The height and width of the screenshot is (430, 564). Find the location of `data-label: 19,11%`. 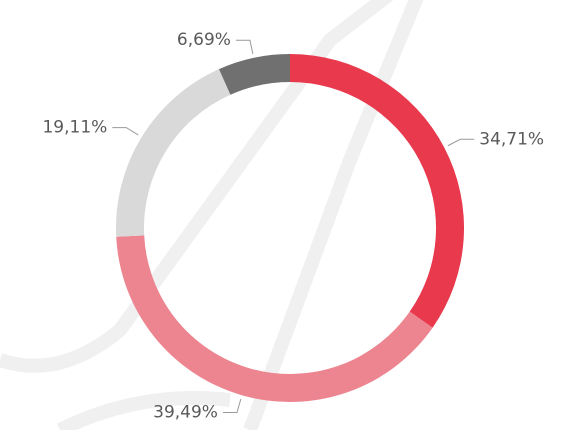

data-label: 19,11% is located at coordinates (74, 128).